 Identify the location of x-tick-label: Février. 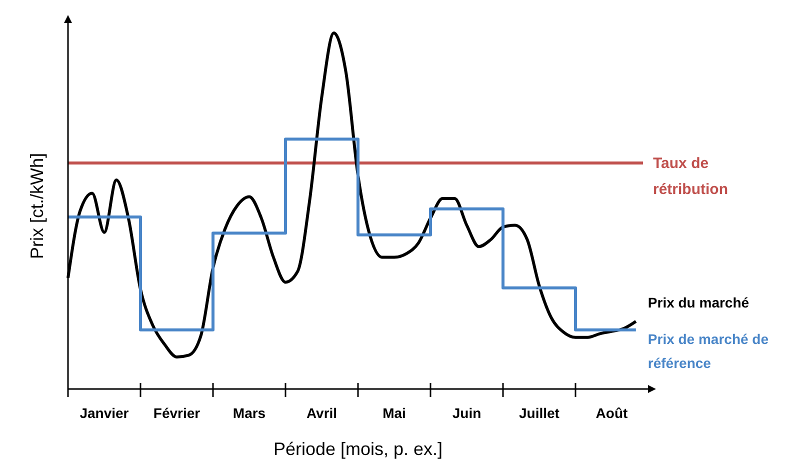
(177, 413).